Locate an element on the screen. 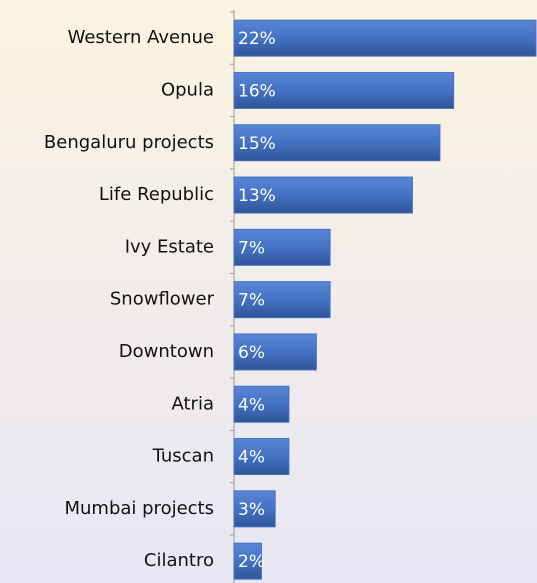 This screenshot has height=583, width=537. category-label: Snowflower is located at coordinates (162, 299).